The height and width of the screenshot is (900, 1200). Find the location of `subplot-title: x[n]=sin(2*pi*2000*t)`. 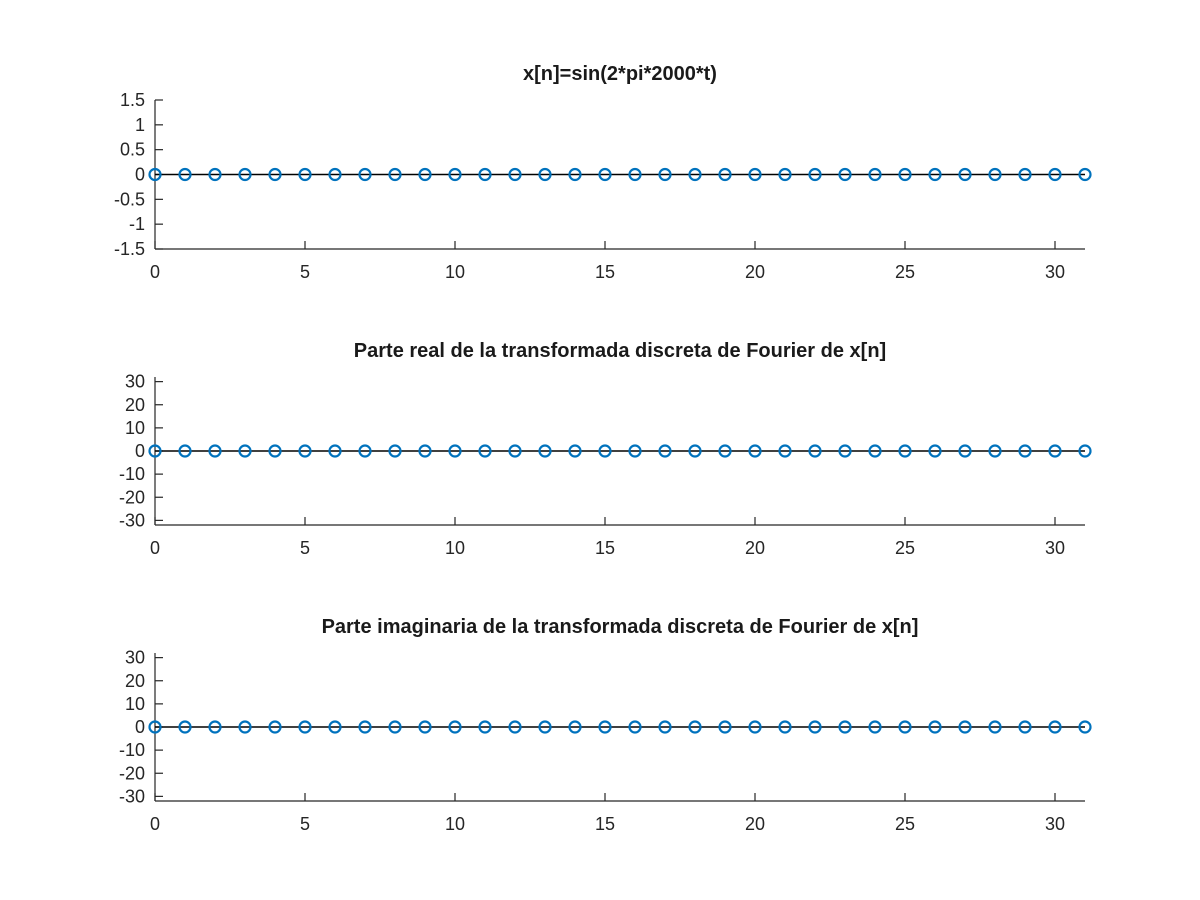

subplot-title: x[n]=sin(2*pi*2000*t) is located at coordinates (620, 74).